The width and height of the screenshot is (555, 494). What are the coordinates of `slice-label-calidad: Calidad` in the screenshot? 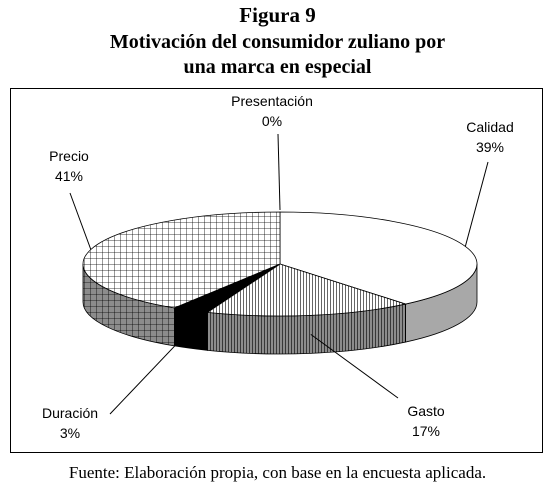 It's located at (489, 127).